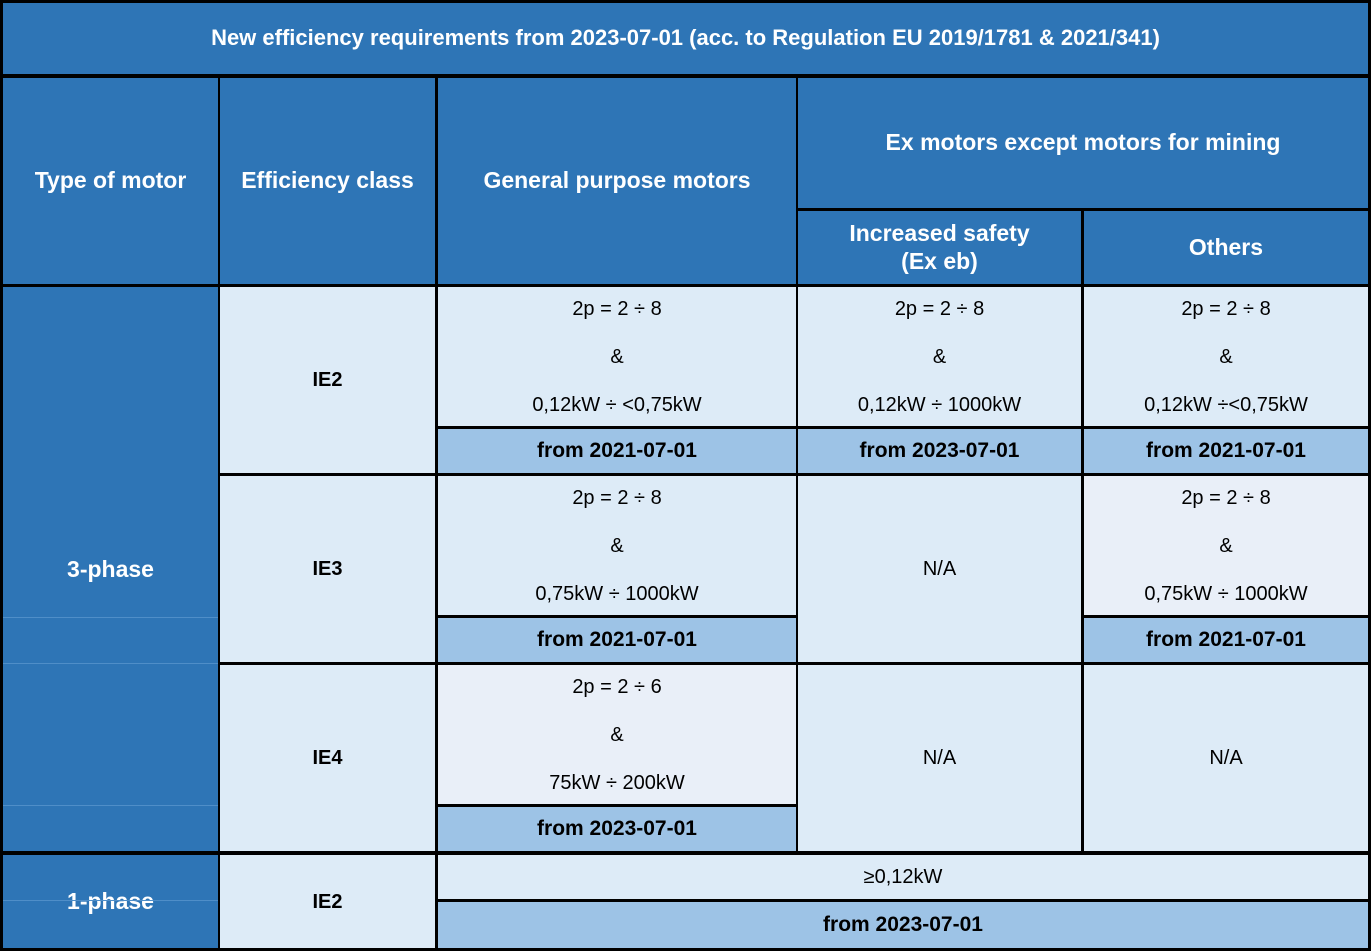 This screenshot has height=951, width=1371. What do you see at coordinates (1226, 758) in the screenshot?
I see `others-ie4-na: N/A` at bounding box center [1226, 758].